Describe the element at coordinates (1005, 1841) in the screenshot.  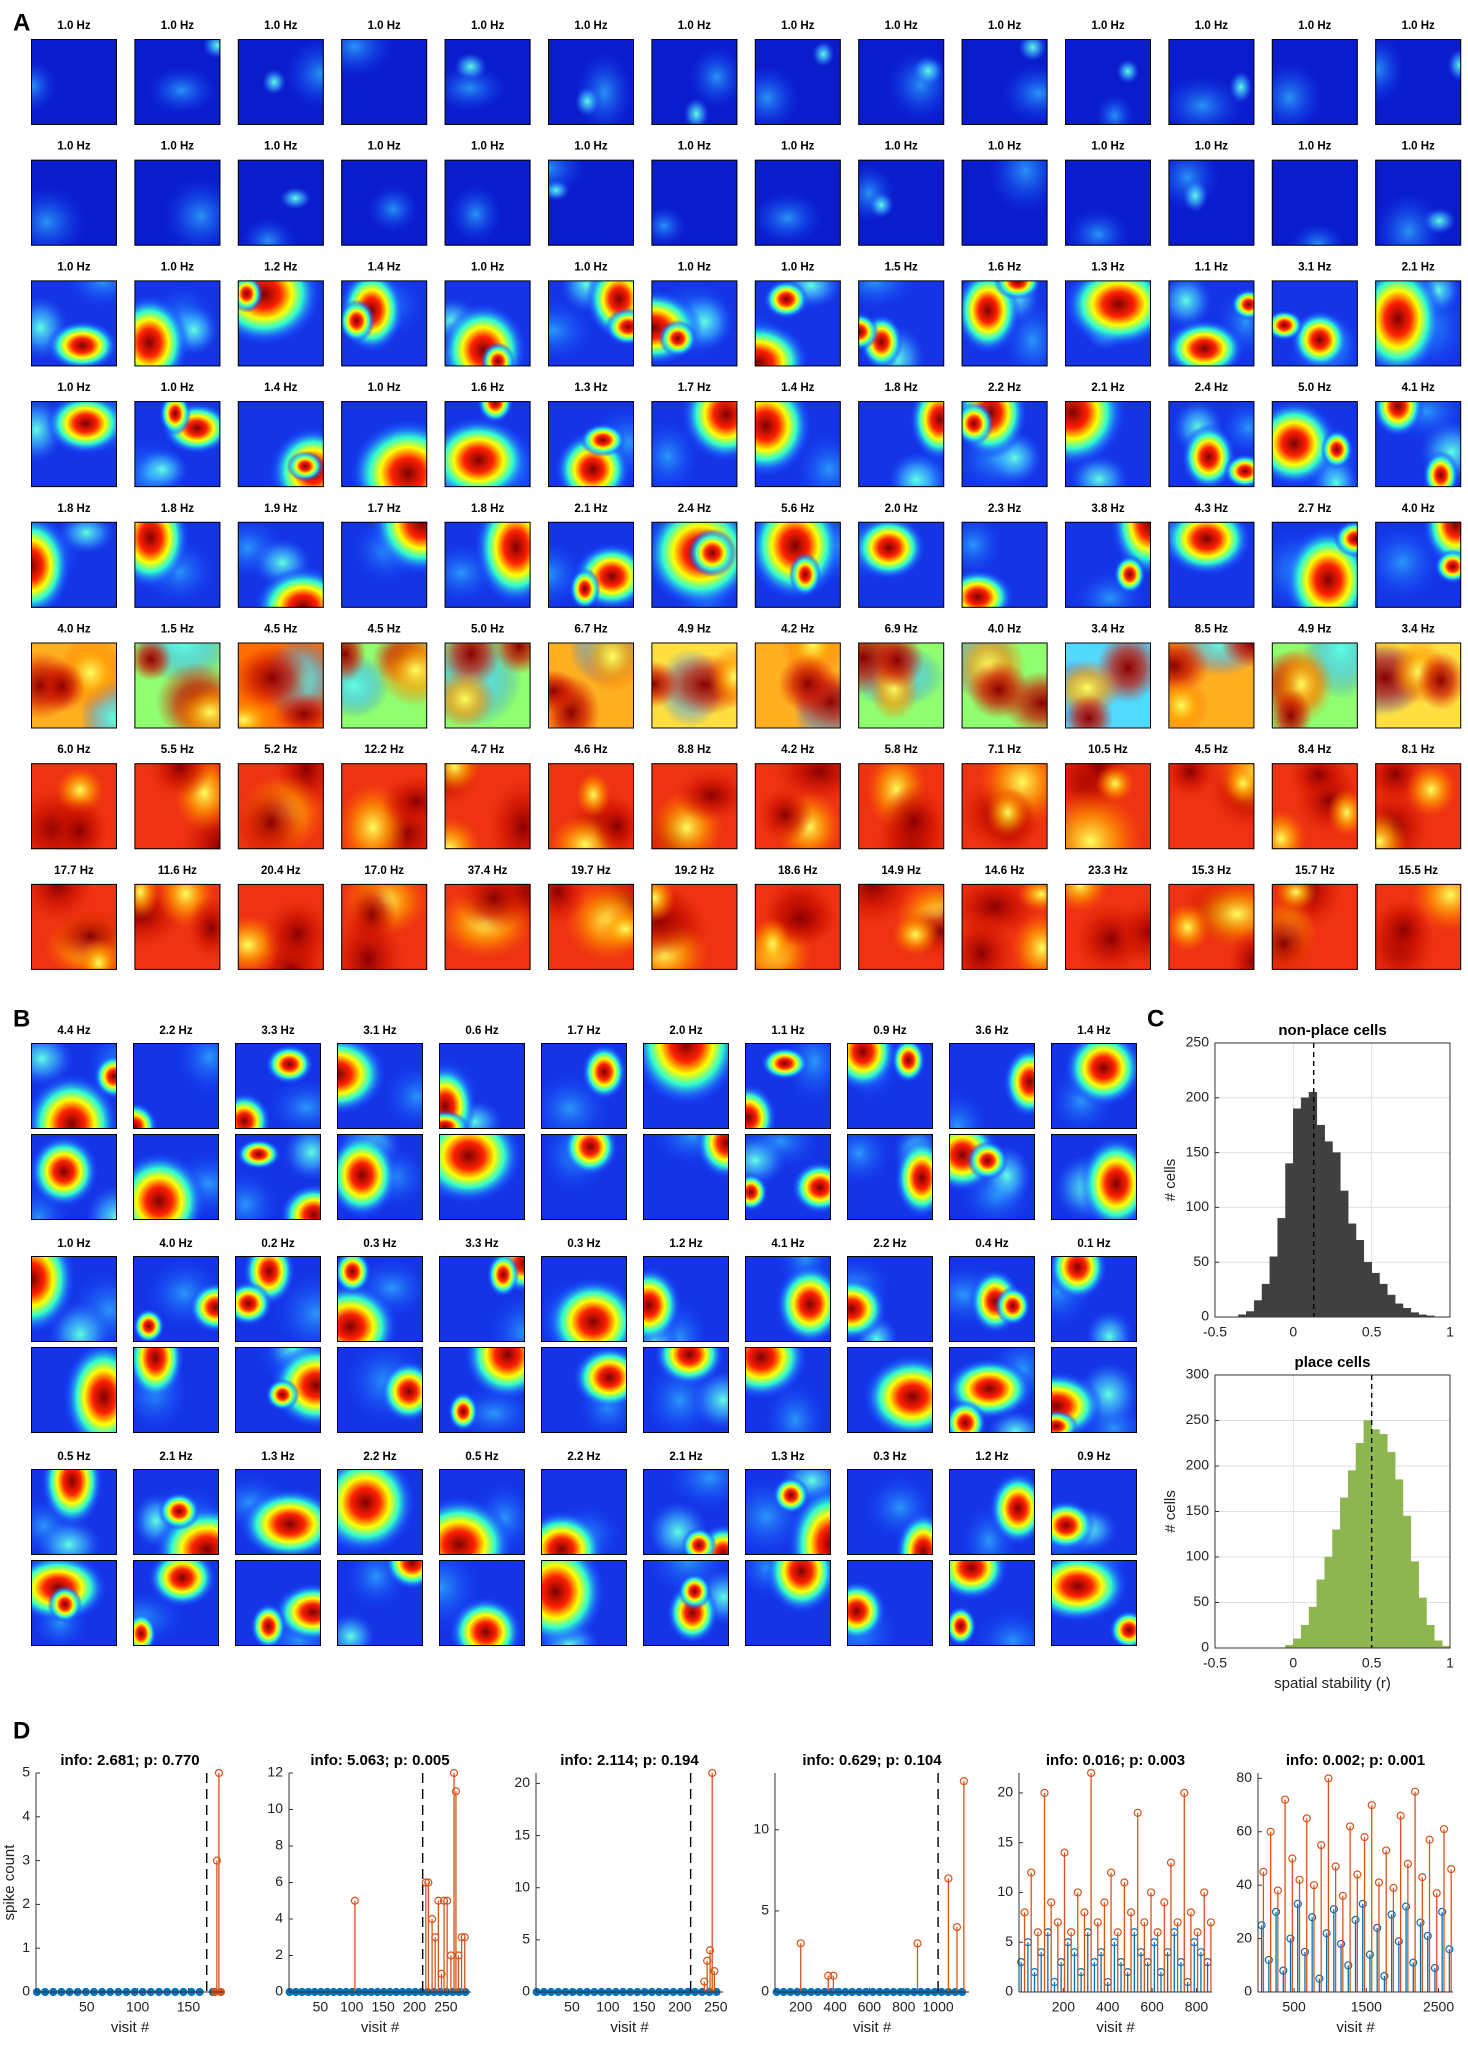
I see `y-tick-label: 15` at that location.